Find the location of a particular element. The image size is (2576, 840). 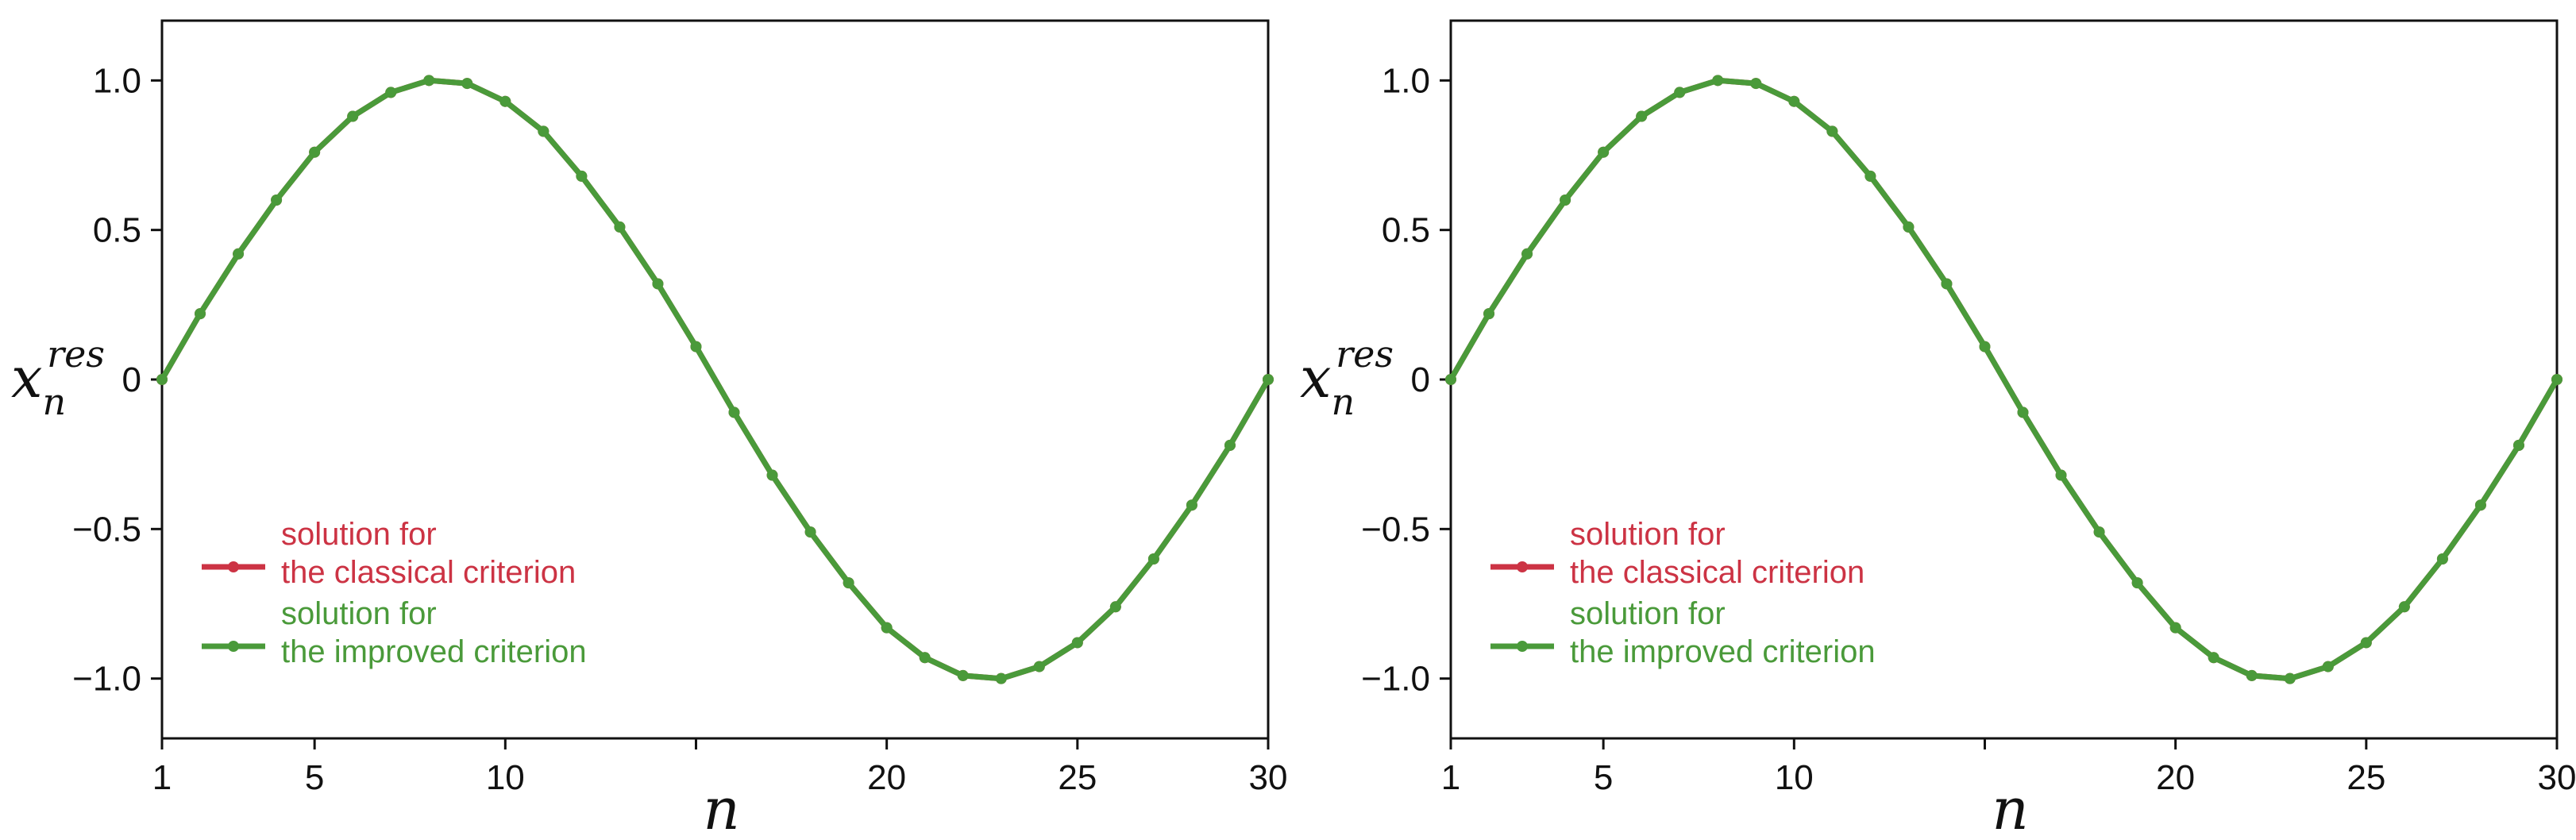

legend-label-classical: solution for is located at coordinates (1648, 534).